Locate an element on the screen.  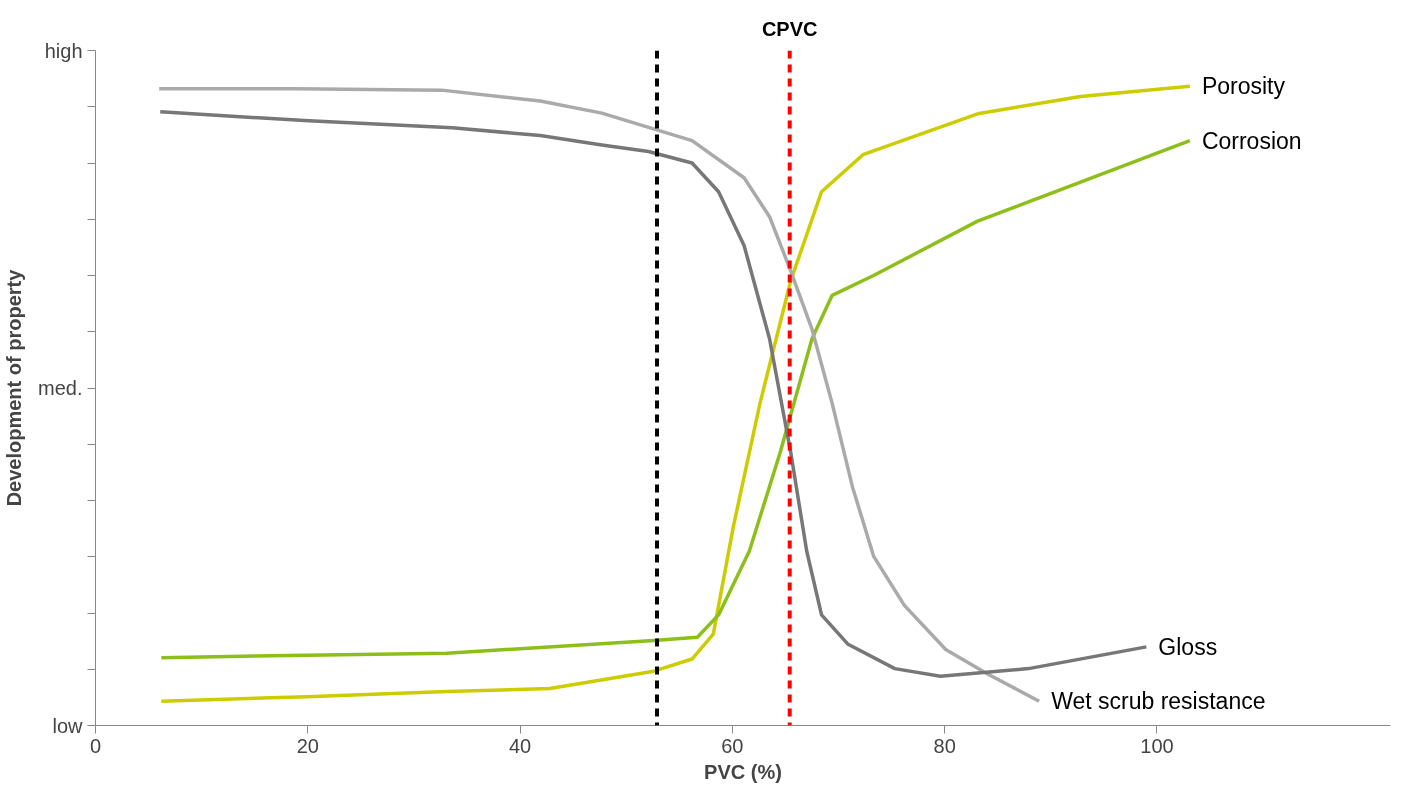
text: med. is located at coordinates (60, 388).